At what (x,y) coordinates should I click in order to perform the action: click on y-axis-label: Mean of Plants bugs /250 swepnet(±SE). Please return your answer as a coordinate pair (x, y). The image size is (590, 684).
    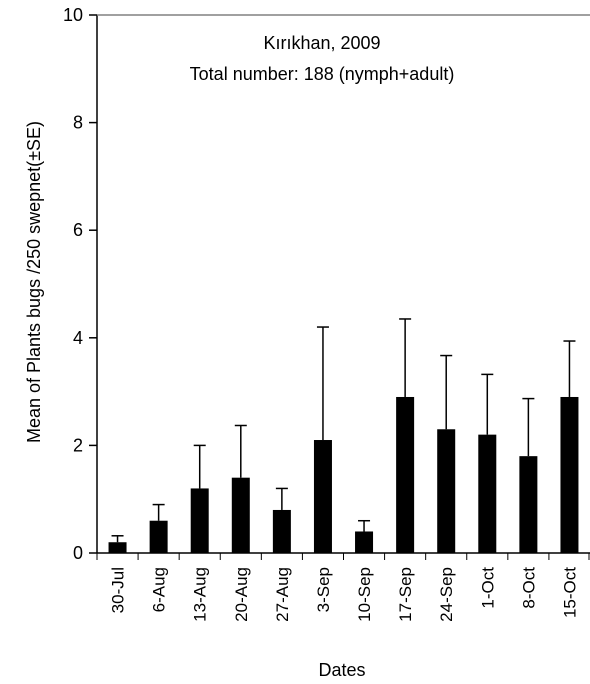
    Looking at the image, I should click on (34, 282).